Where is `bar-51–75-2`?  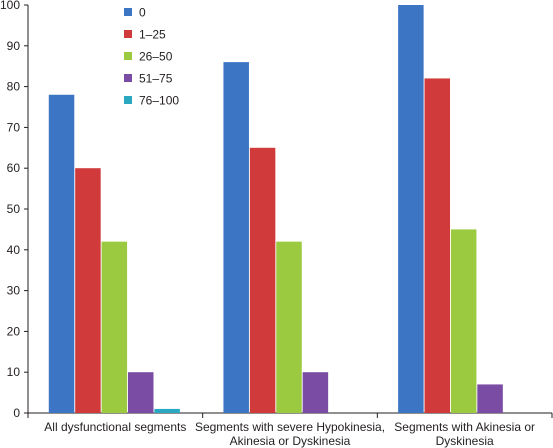
bar-51–75-2 is located at coordinates (490, 398).